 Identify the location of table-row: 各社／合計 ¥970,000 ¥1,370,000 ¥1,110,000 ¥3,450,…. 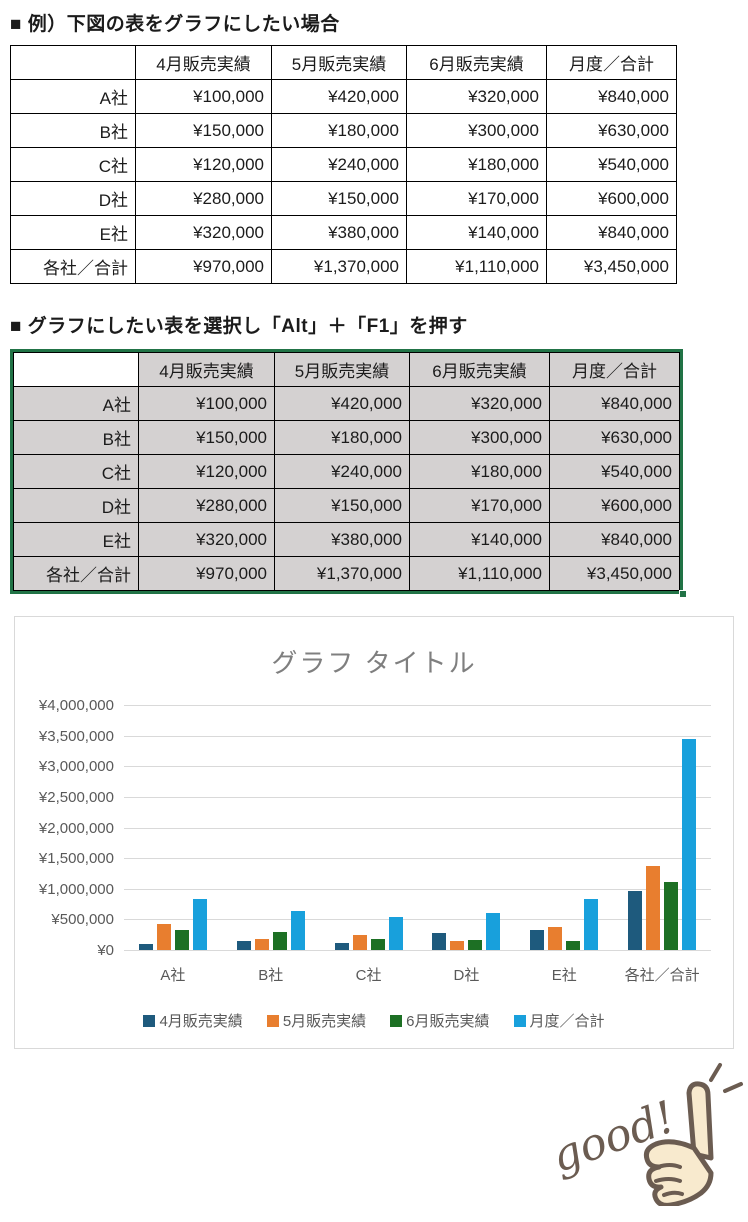
(343, 266).